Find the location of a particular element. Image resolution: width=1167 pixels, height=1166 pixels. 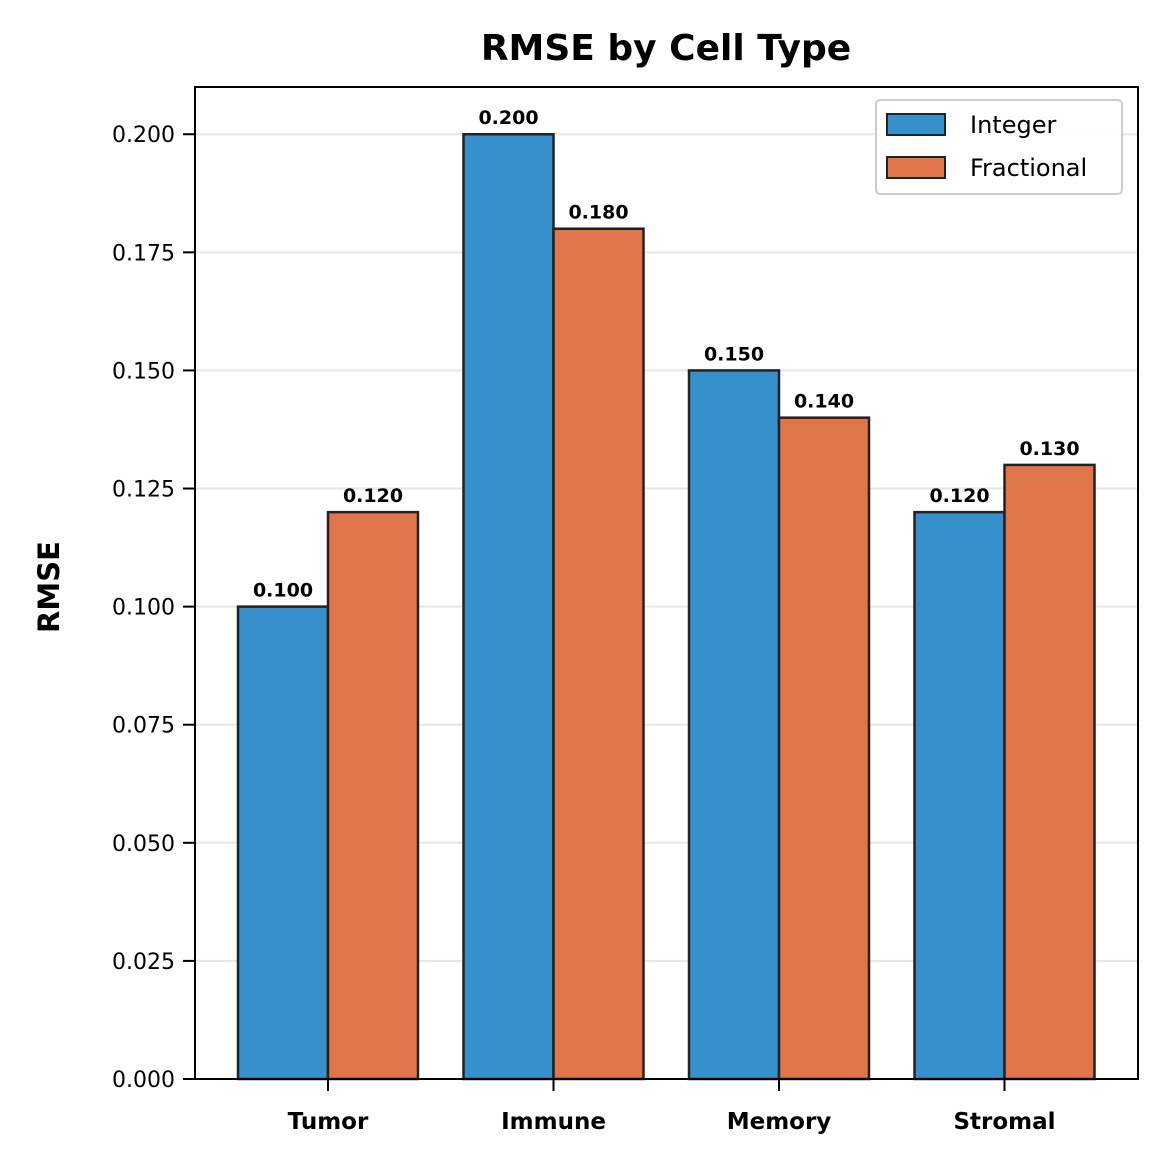

x-tick-label-memory: Memory is located at coordinates (779, 1122).